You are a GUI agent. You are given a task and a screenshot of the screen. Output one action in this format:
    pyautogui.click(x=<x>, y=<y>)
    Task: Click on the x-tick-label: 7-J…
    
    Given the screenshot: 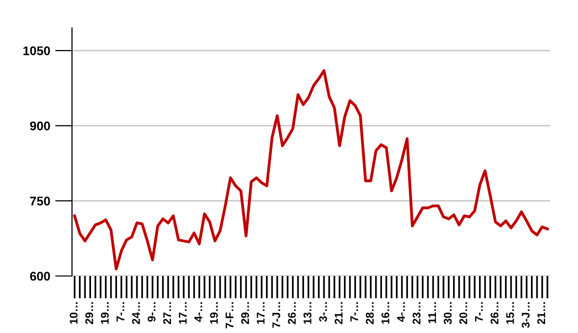 What is the action you would take?
    pyautogui.click(x=276, y=315)
    